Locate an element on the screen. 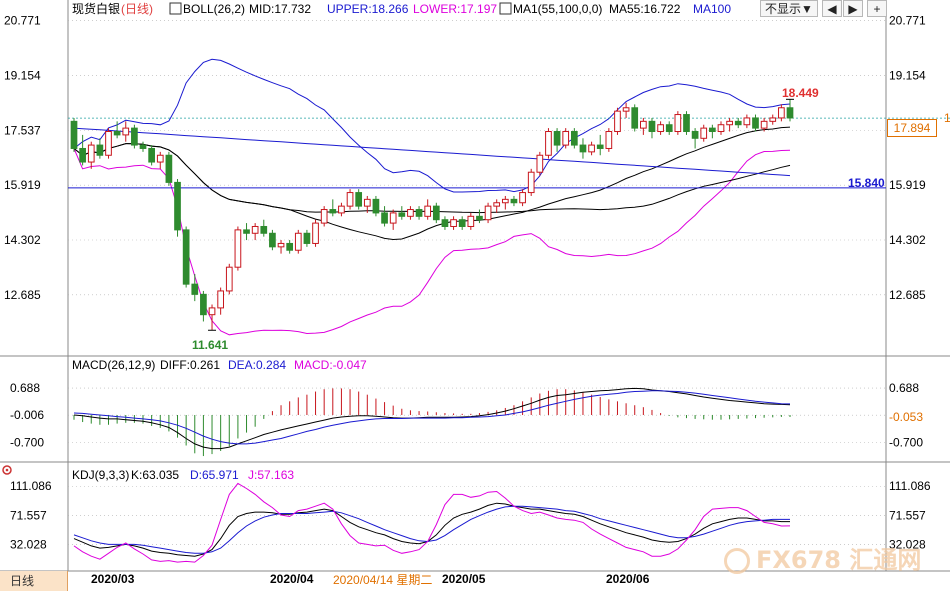 This screenshot has width=950, height=591. kdj-j-line is located at coordinates (432, 522).